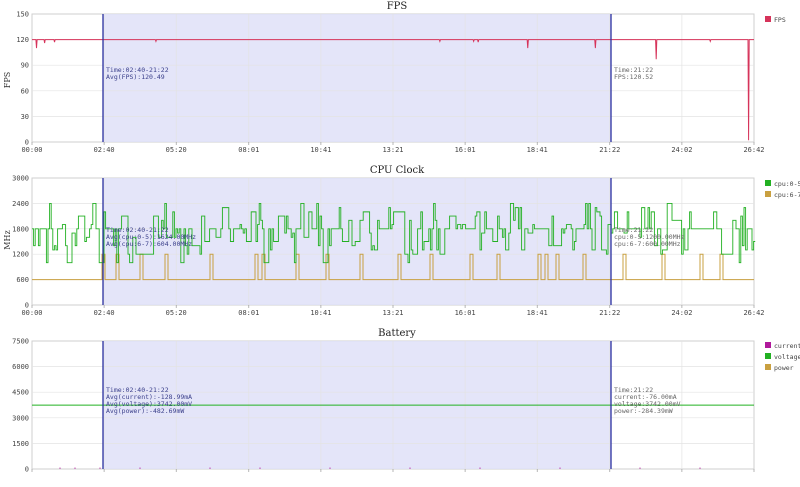 This screenshot has width=800, height=487. Describe the element at coordinates (397, 333) in the screenshot. I see `battery-chart-title: Battery` at that location.